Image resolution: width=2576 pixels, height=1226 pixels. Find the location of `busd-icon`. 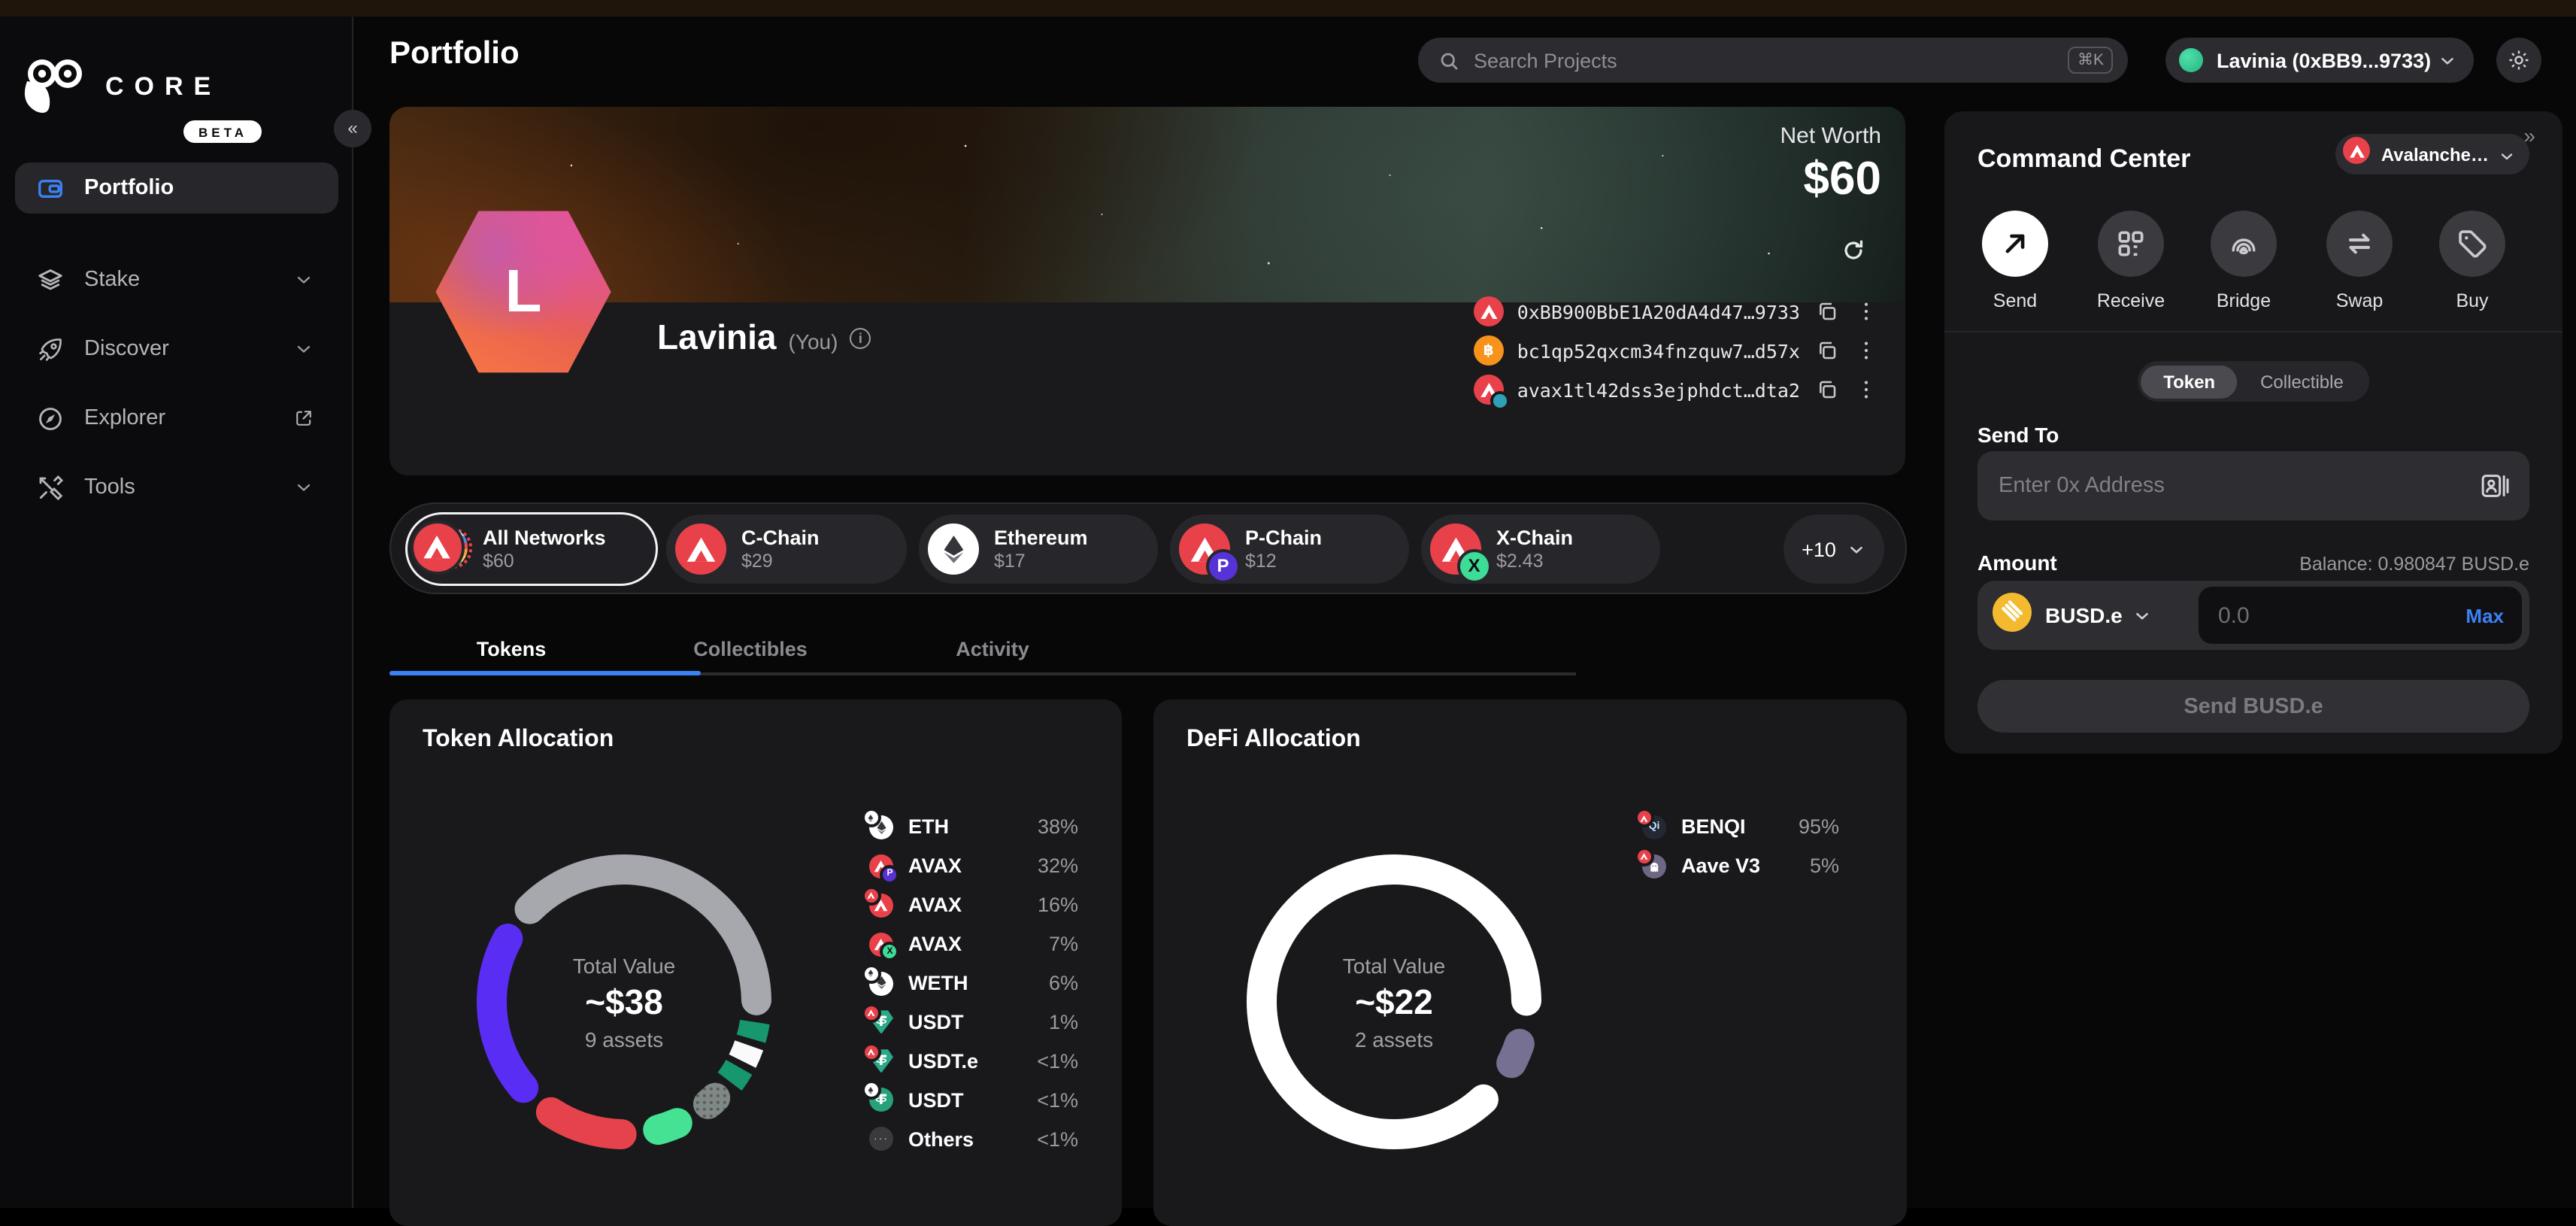

busd-icon is located at coordinates (2012, 615).